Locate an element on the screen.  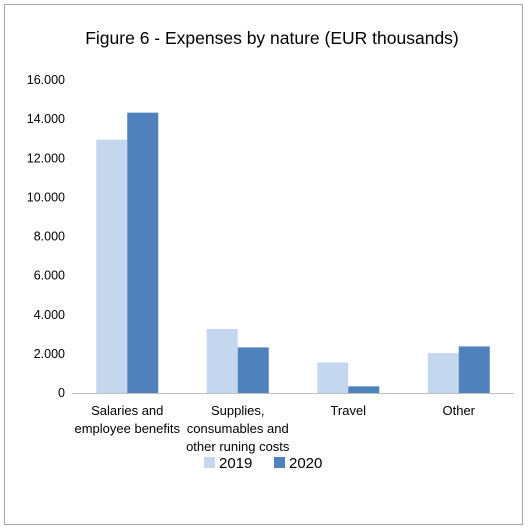
y-tick-label: 12.000 is located at coordinates (46, 158).